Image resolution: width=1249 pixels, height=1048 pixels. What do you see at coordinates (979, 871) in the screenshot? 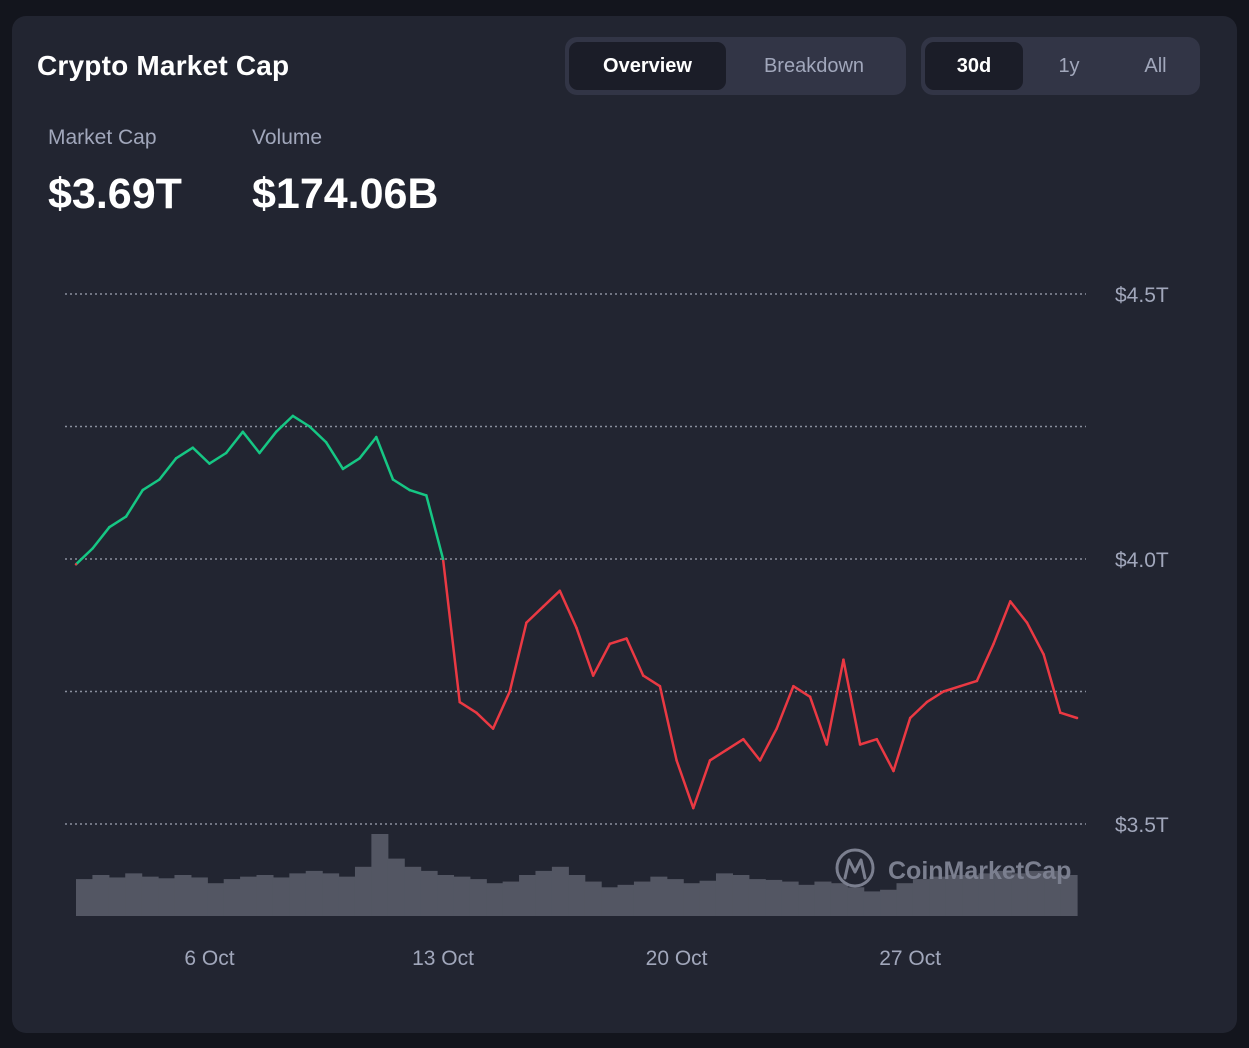
I see `watermark-text: CoinMarketCap` at bounding box center [979, 871].